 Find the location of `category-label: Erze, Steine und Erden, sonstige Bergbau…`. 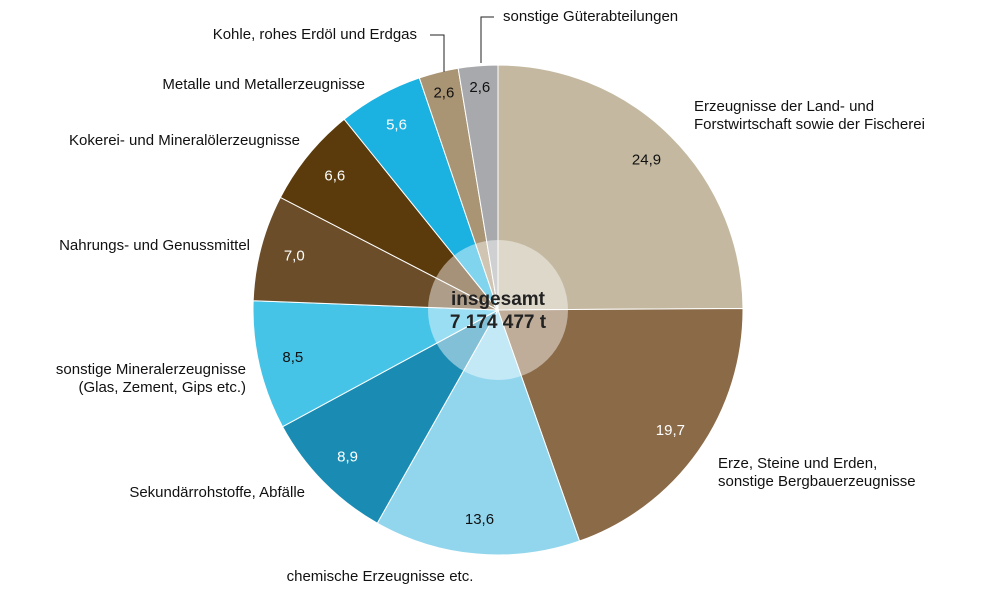

category-label: Erze, Steine und Erden, sonstige Bergbau… is located at coordinates (817, 472).